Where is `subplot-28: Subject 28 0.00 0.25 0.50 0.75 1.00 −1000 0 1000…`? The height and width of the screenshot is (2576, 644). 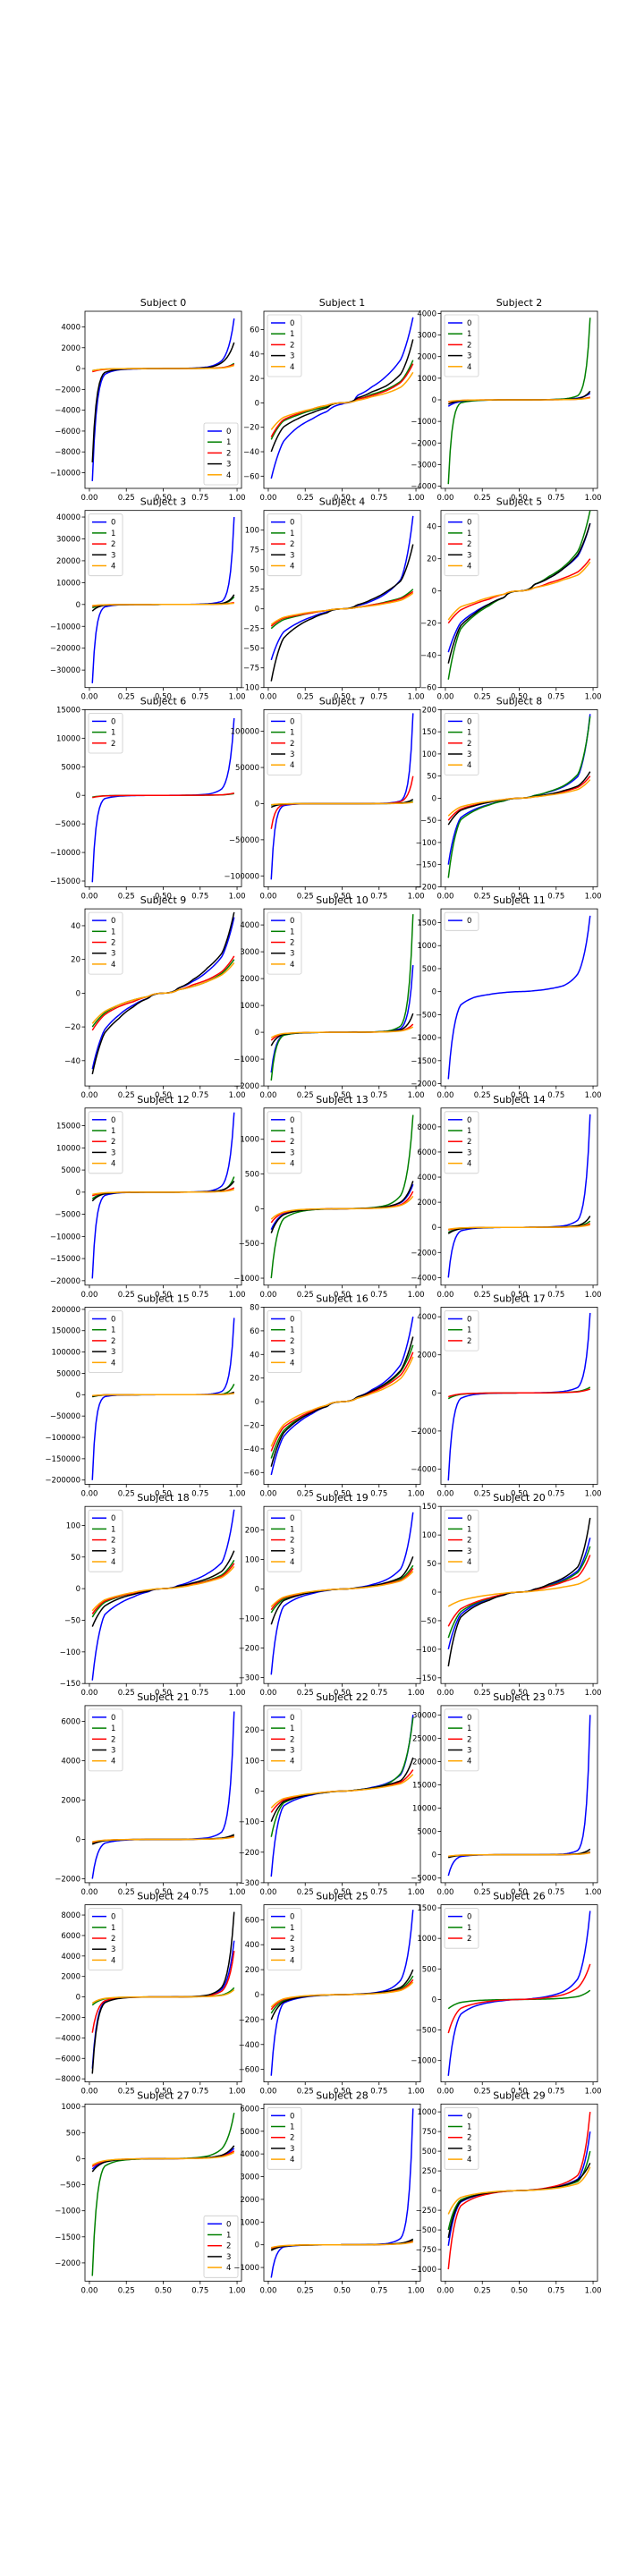
subplot-28: Subject 28 0.00 0.25 0.50 0.75 1.00 −1000 0 1000… is located at coordinates (328, 2192).